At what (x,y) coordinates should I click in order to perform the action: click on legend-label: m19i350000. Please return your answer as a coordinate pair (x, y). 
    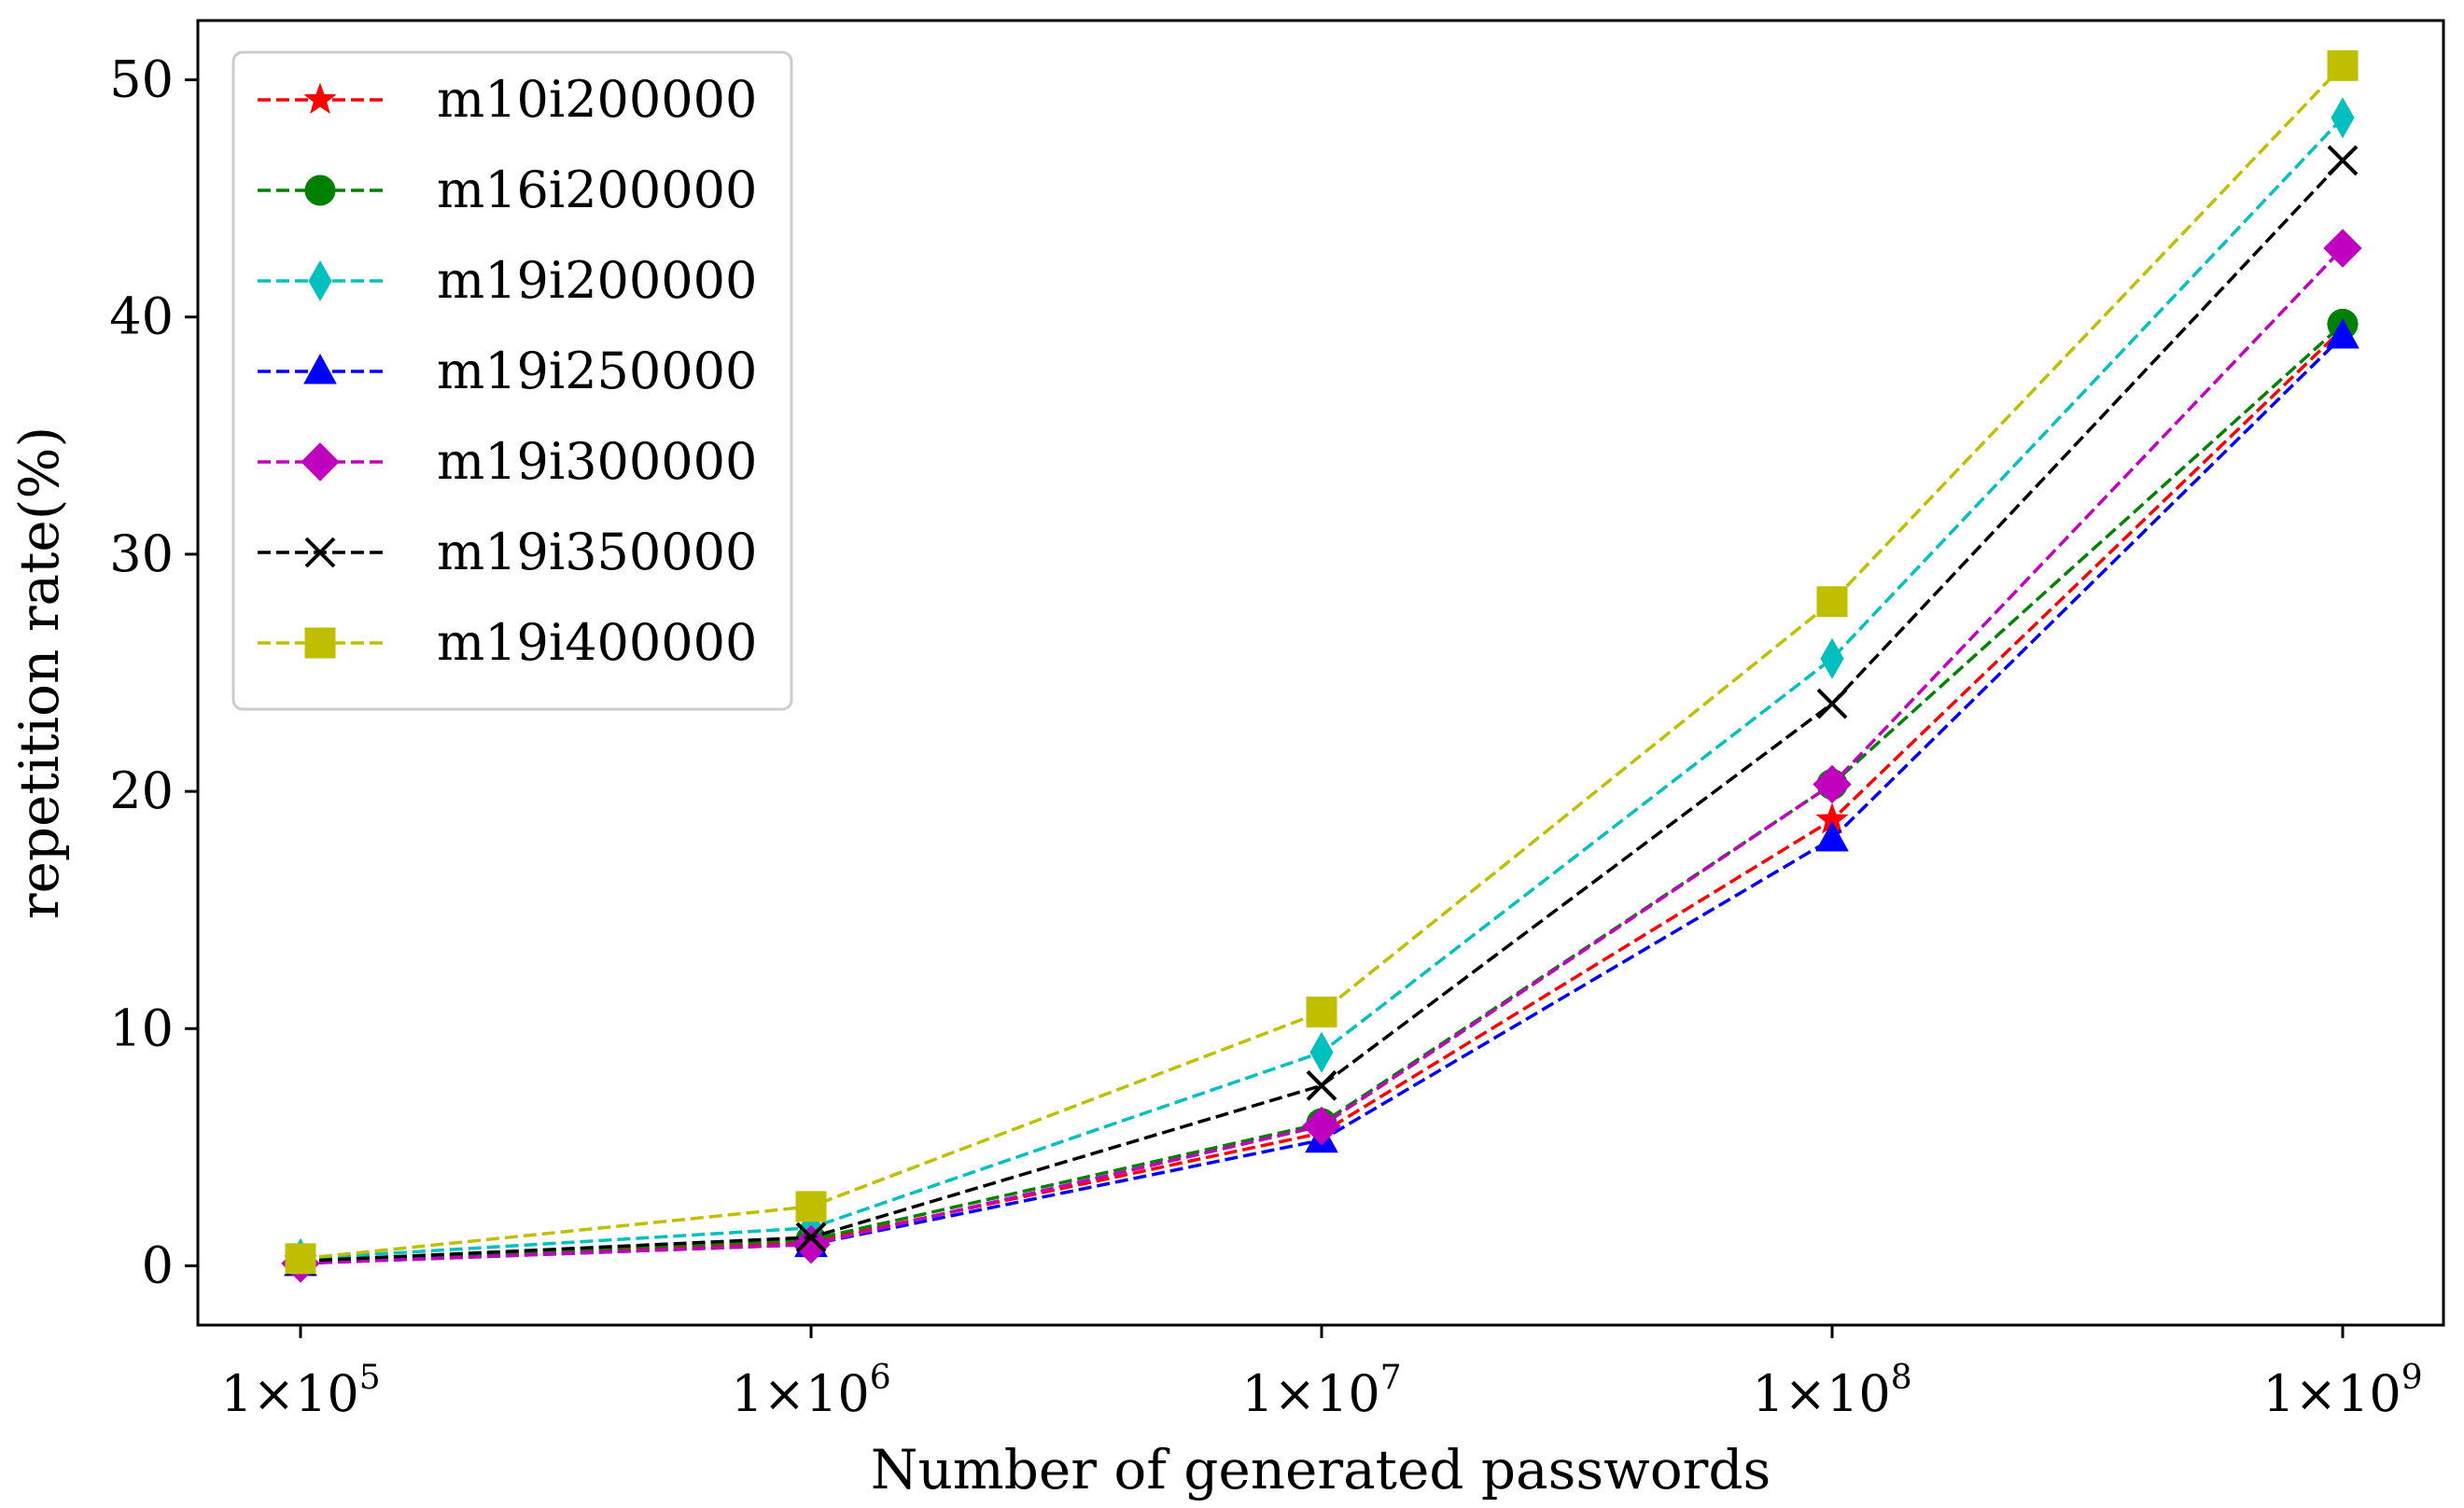
    Looking at the image, I should click on (597, 552).